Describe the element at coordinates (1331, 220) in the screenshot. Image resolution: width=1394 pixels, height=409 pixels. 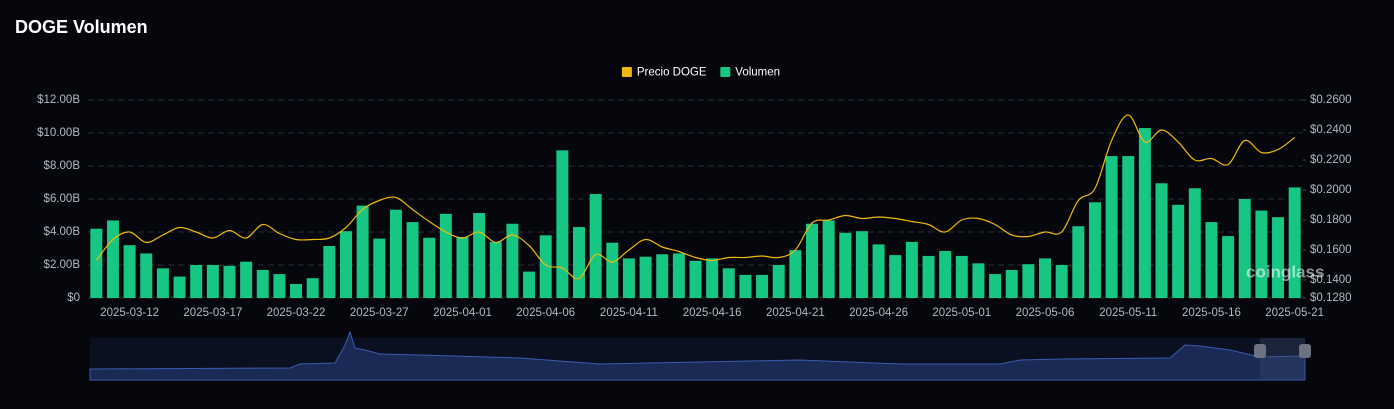
I see `y2-tick-label: $0.1800` at that location.